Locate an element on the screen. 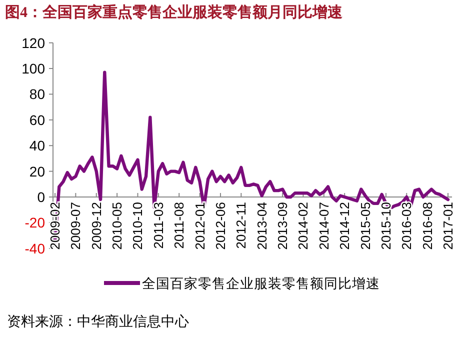 The image size is (471, 343). text: 资料来源：中华商业信息中心 is located at coordinates (98, 322).